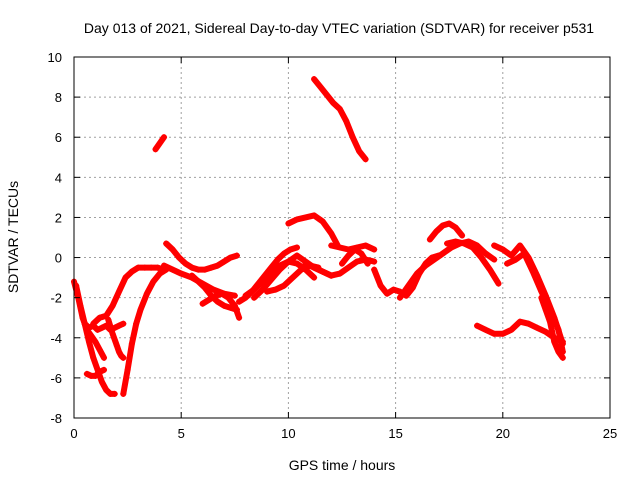 The image size is (640, 480). What do you see at coordinates (342, 465) in the screenshot?
I see `x-axis-label: GPS time / hours` at bounding box center [342, 465].